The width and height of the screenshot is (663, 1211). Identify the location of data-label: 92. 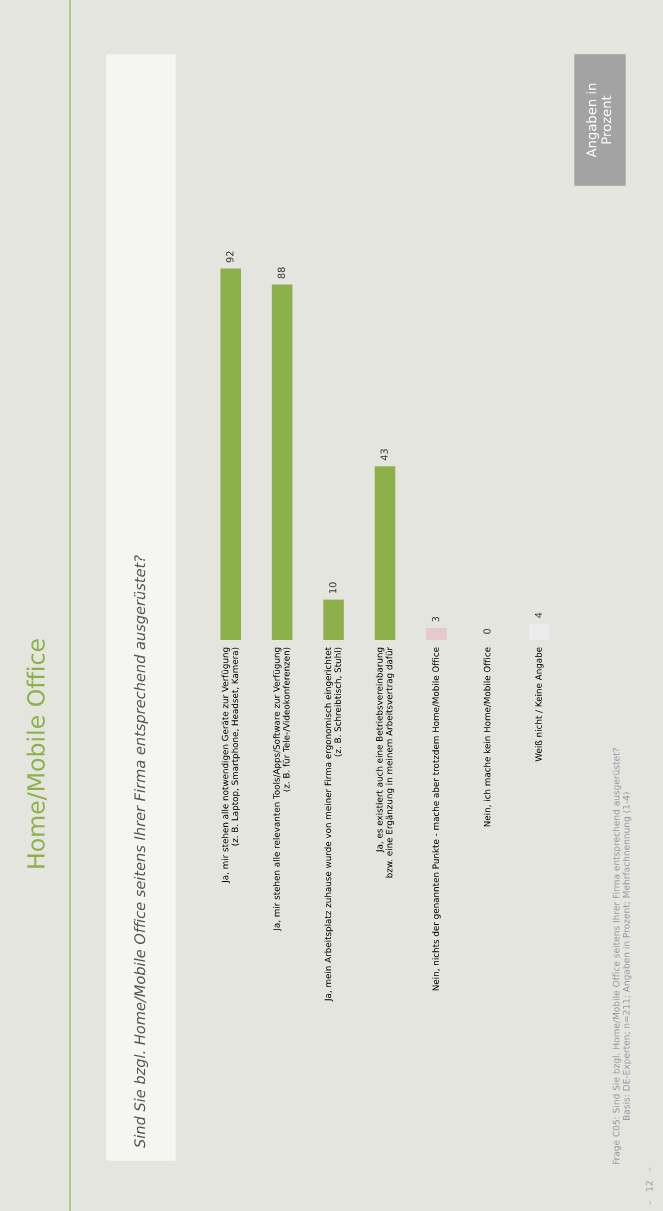
(230, 257).